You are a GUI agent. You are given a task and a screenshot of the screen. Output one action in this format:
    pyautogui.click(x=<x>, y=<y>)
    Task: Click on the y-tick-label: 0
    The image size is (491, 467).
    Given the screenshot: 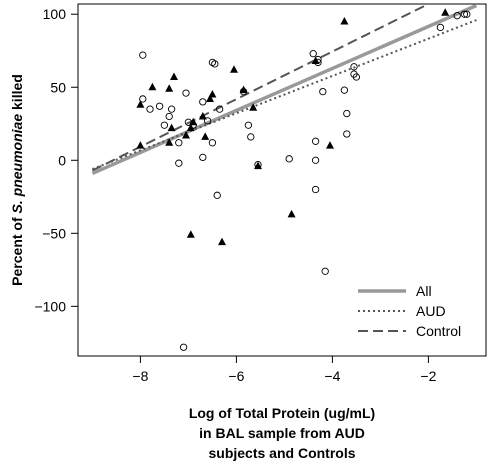 What is the action you would take?
    pyautogui.click(x=62, y=160)
    